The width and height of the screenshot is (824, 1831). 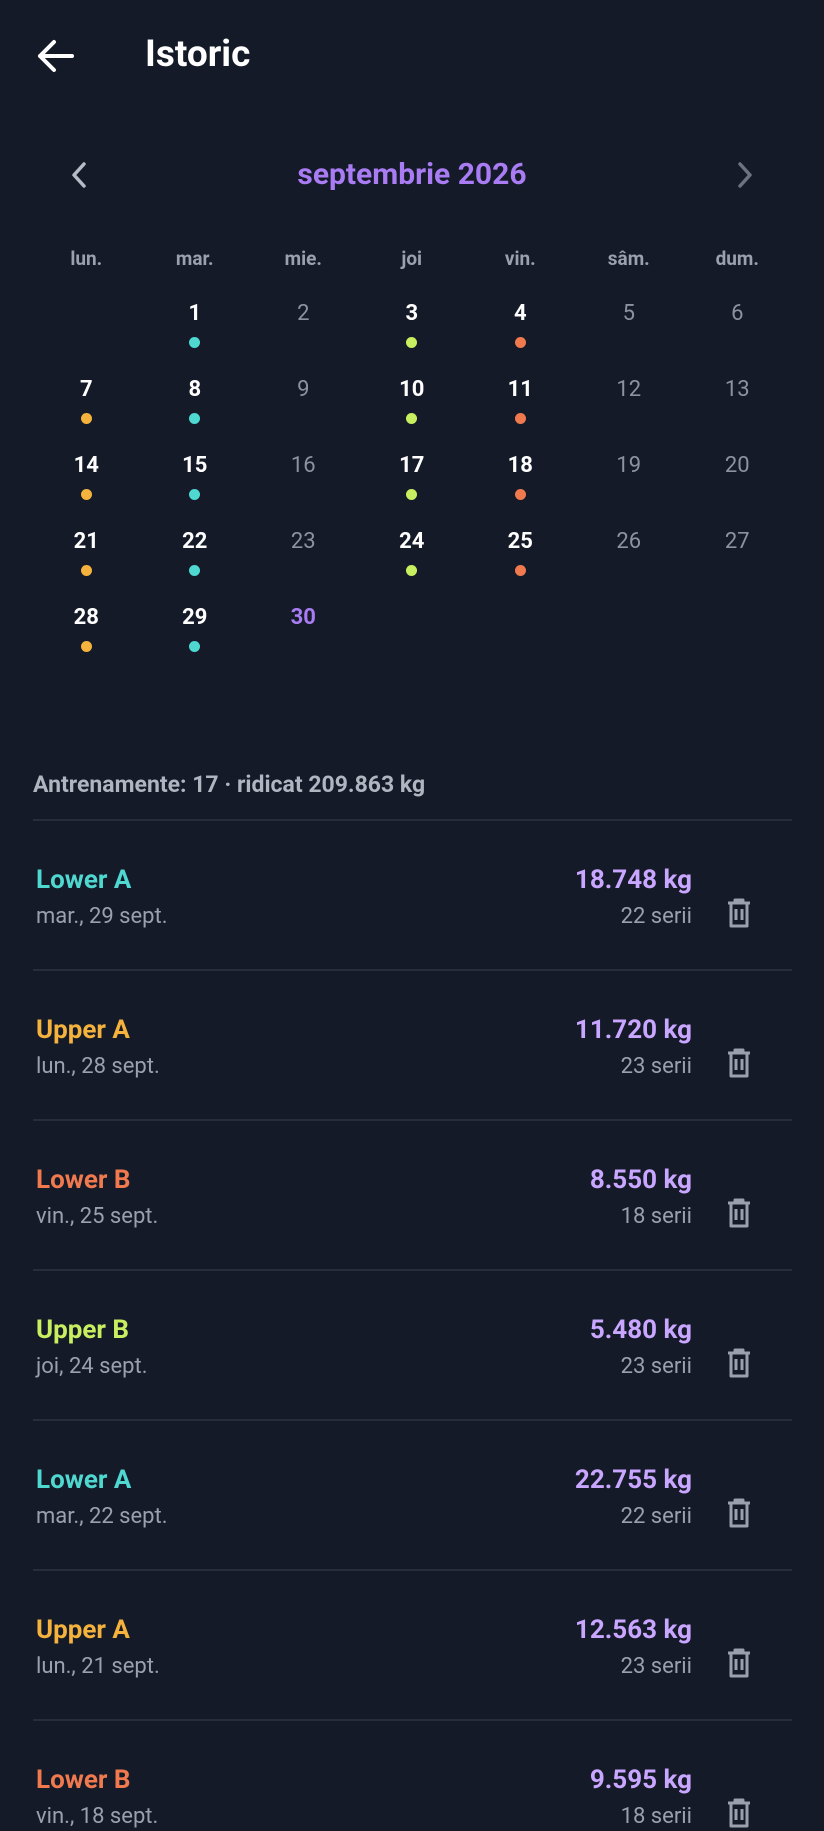 I want to click on calendar-day: 28, so click(x=86, y=641).